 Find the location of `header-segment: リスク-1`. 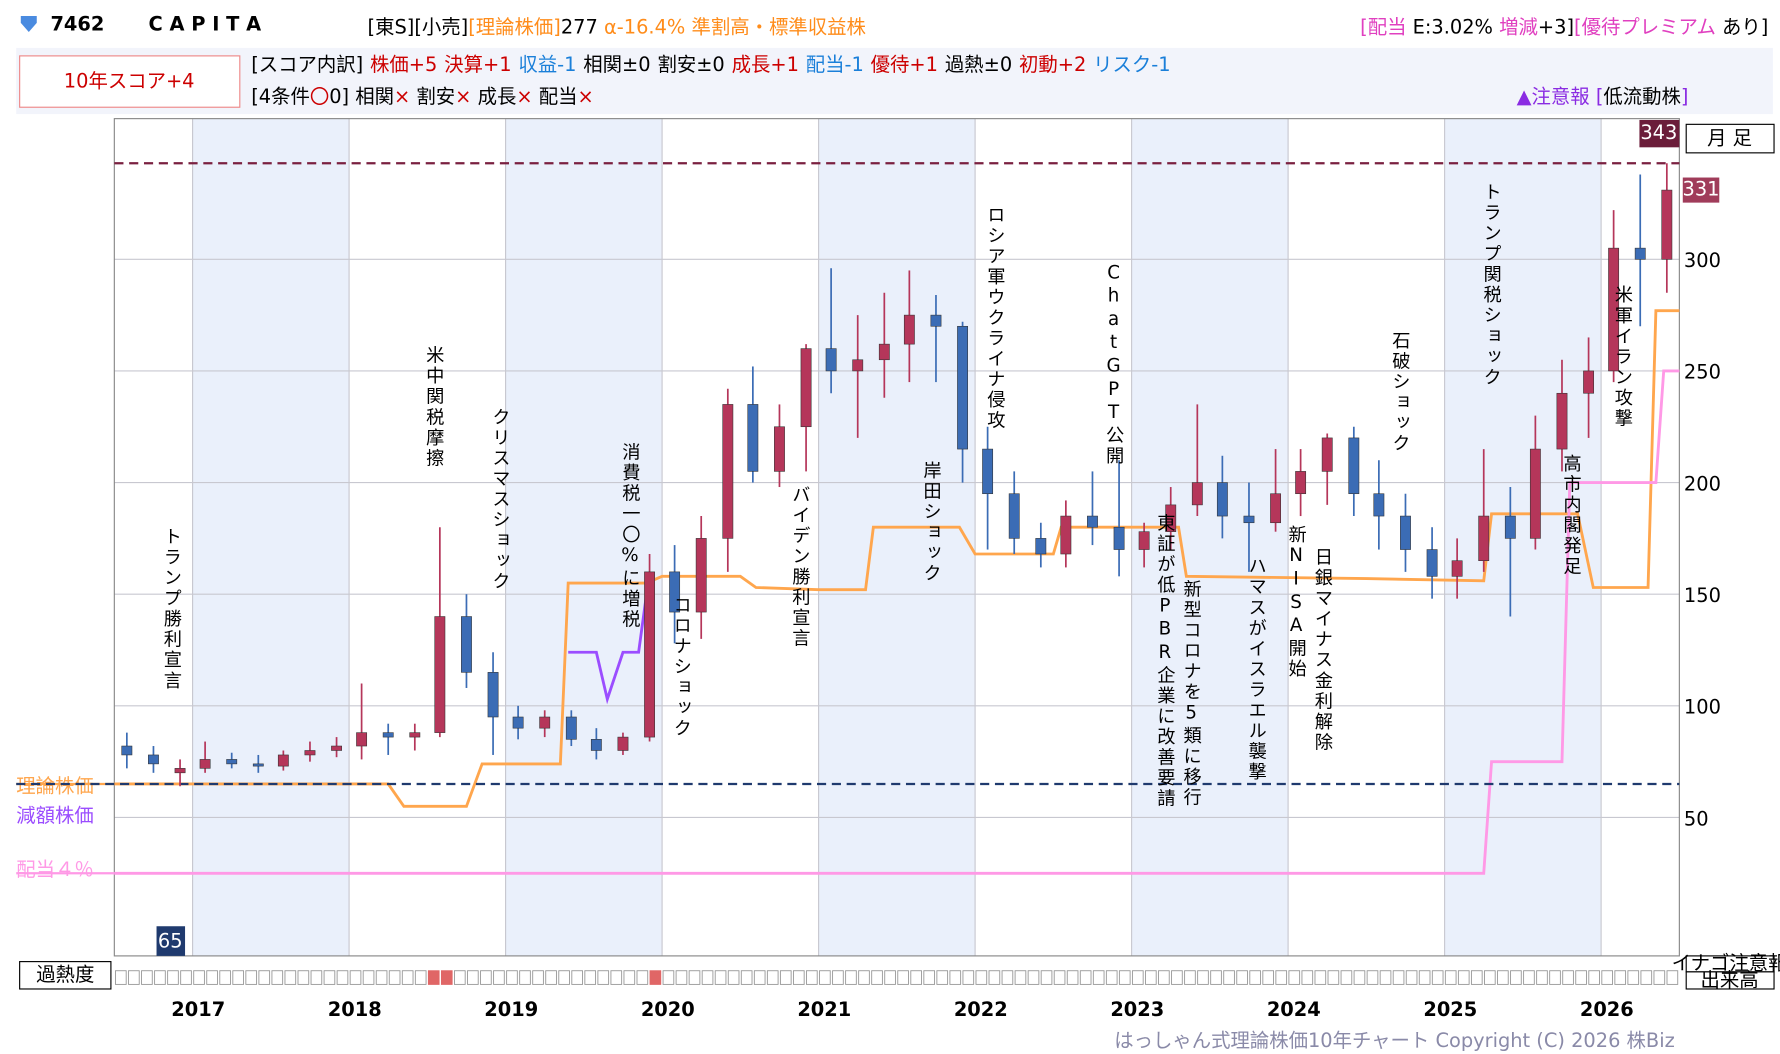

header-segment: リスク-1 is located at coordinates (1131, 64).